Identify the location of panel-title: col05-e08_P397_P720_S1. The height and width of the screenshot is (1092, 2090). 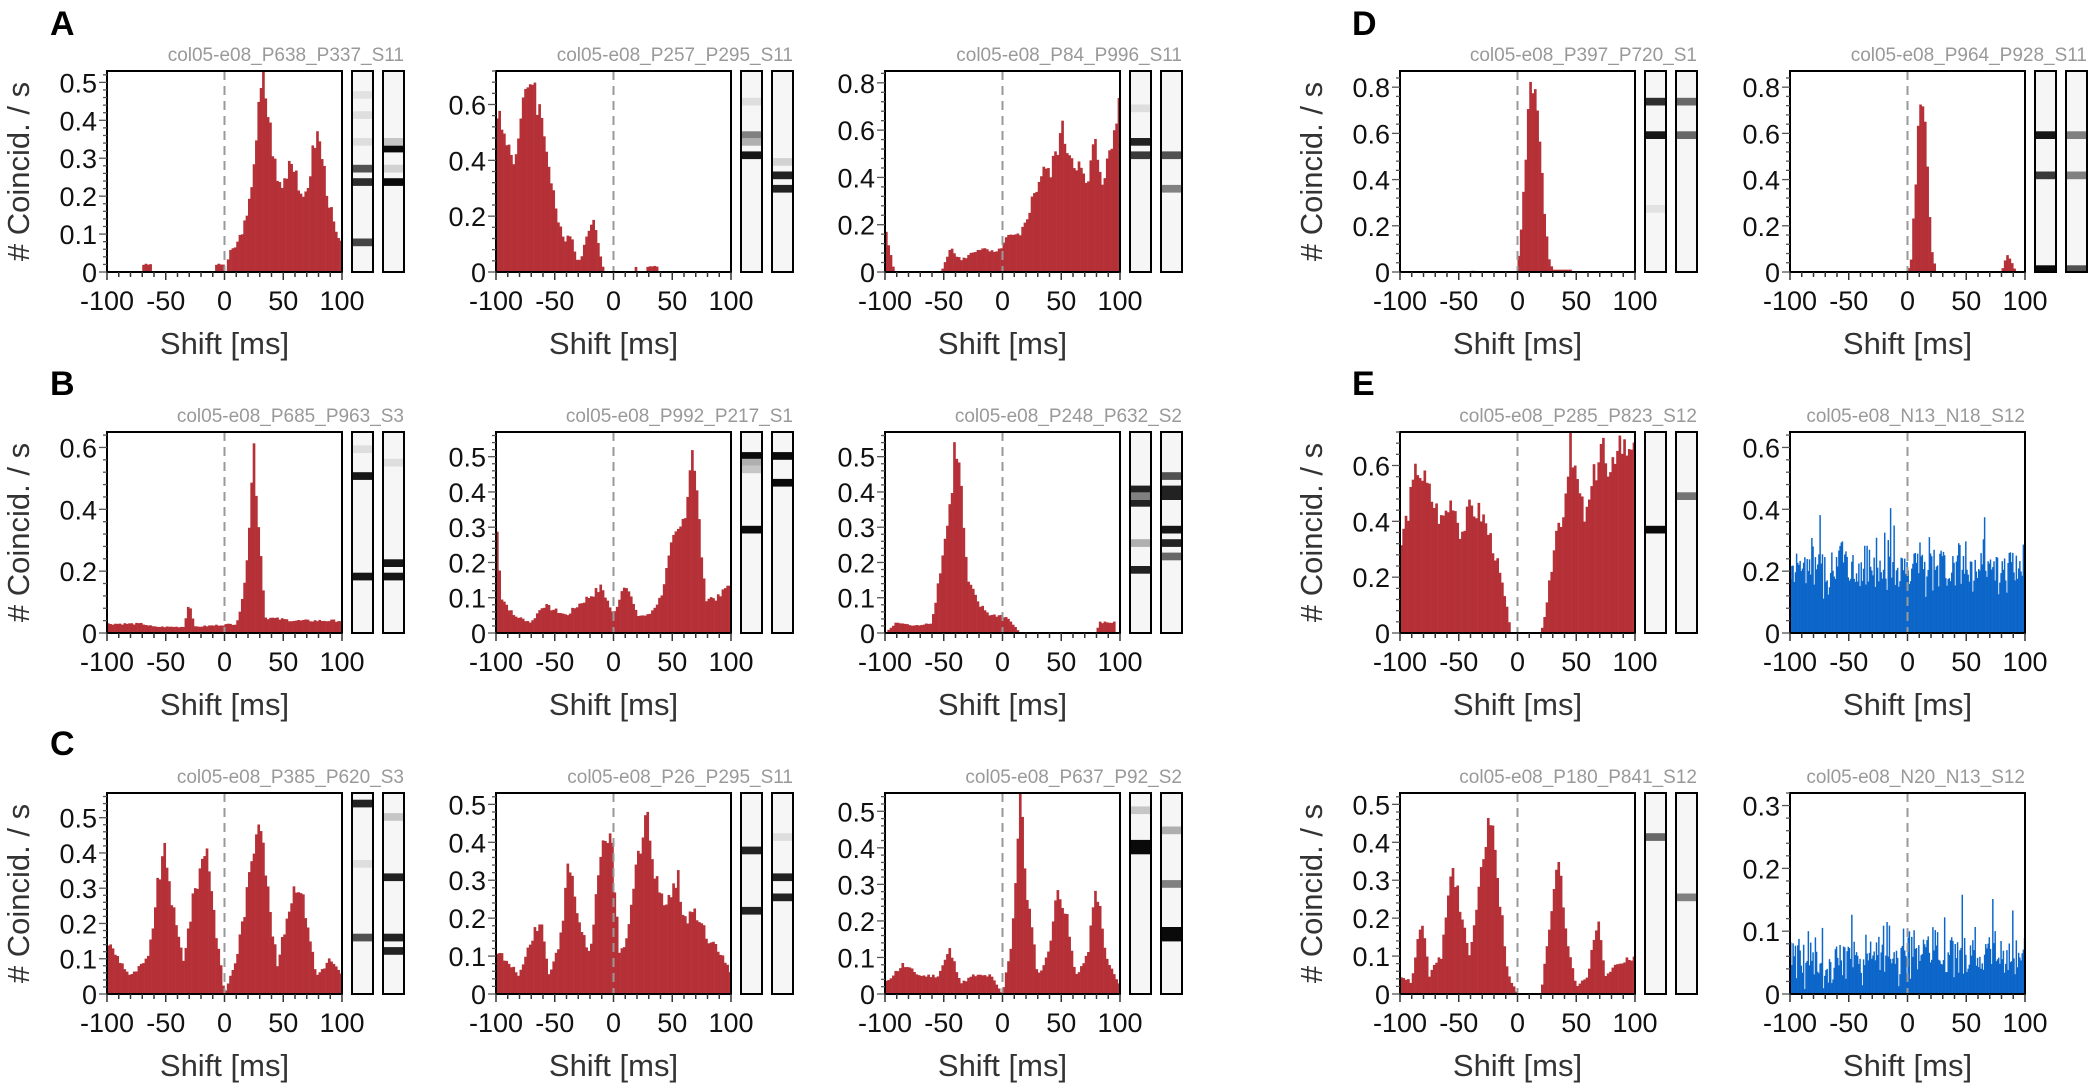
(1583, 55).